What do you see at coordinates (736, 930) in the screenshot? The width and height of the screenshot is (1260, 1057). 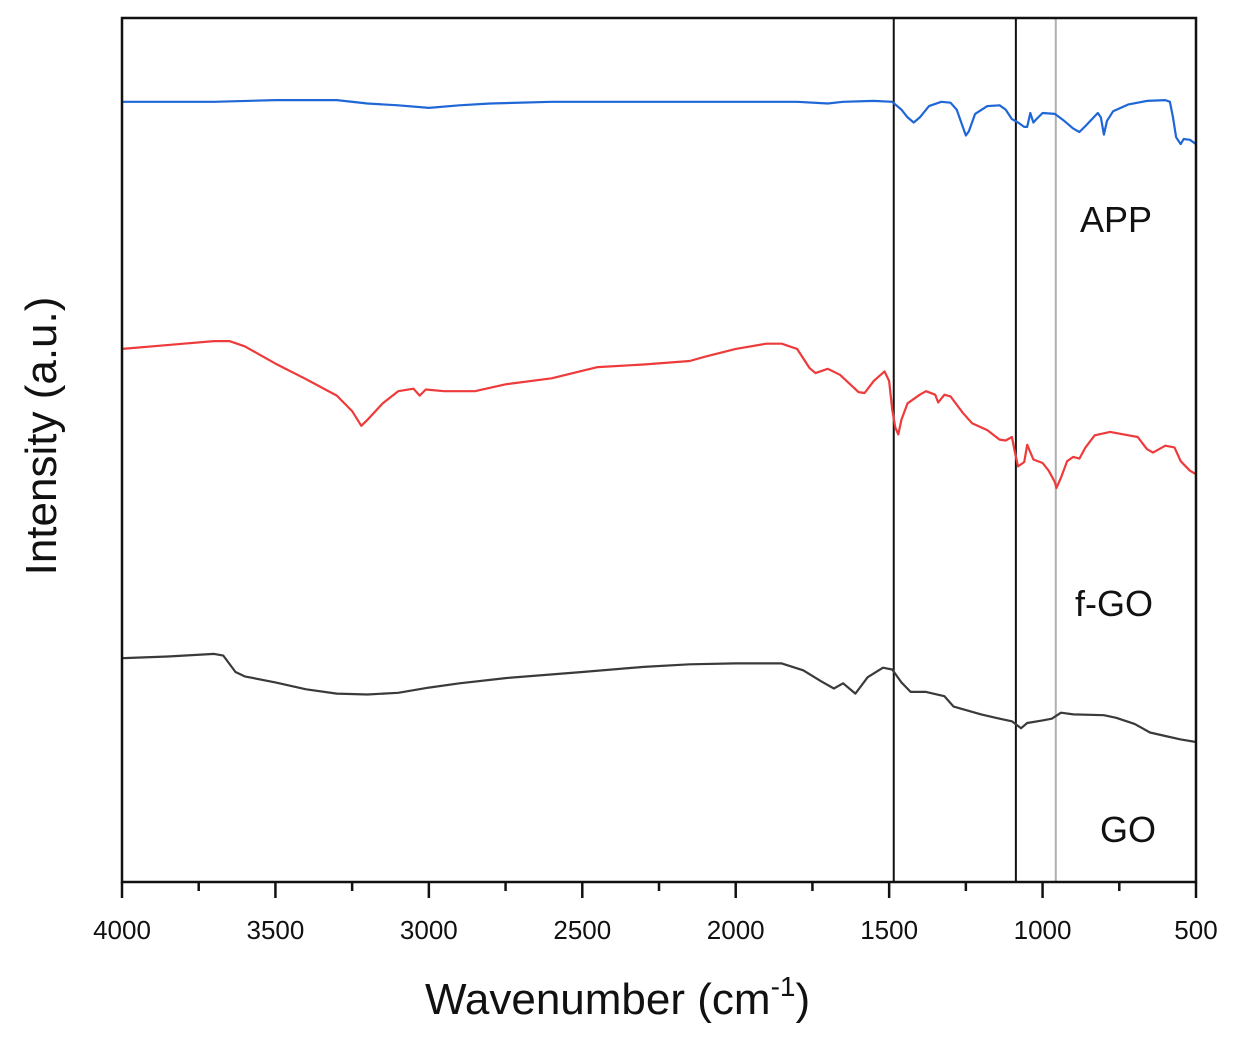 I see `x-tick-label: 2000` at bounding box center [736, 930].